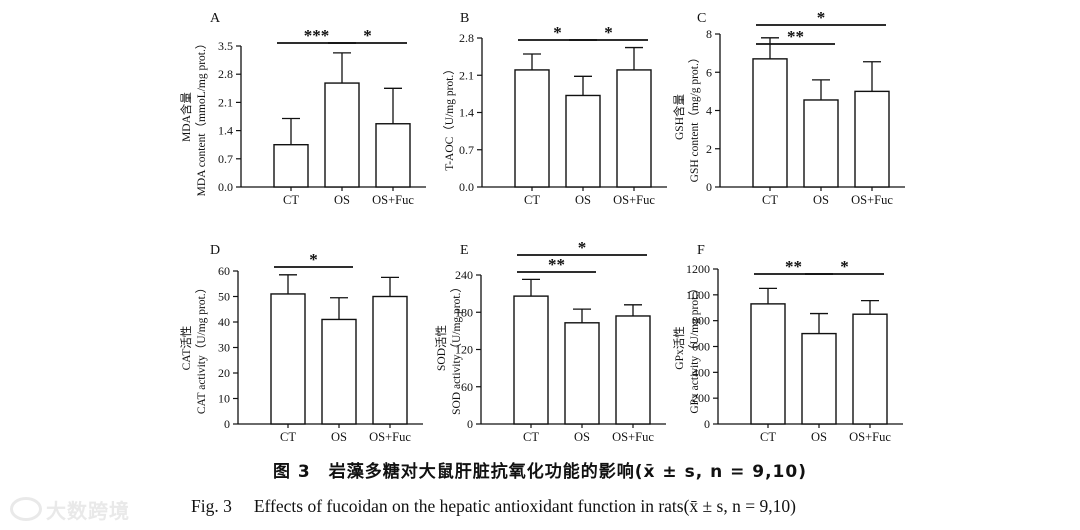 This screenshot has width=1080, height=530. Describe the element at coordinates (211, 506) in the screenshot. I see `caption-figure-label: Fig. 3` at that location.